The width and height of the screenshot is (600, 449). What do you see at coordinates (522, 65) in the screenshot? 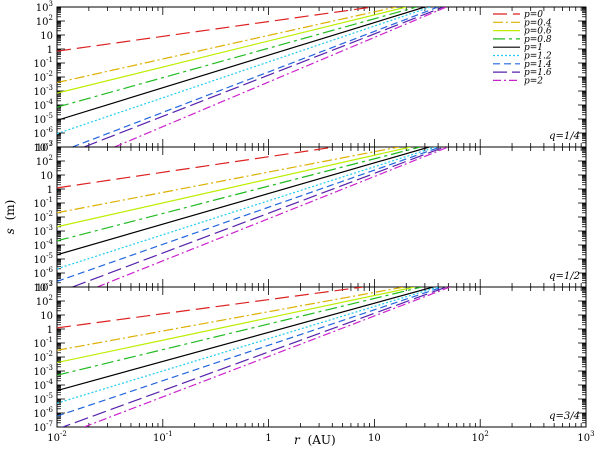
I see `legend-item: p=1.4` at bounding box center [522, 65].